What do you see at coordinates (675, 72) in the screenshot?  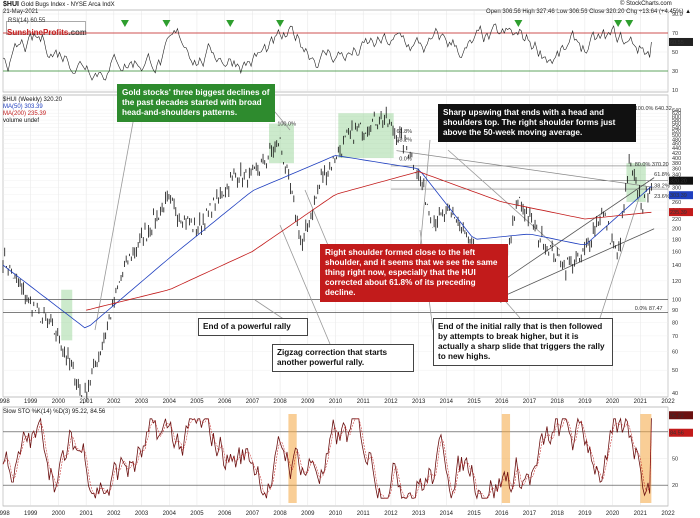 I see `rsi-axis-label: 30` at bounding box center [675, 72].